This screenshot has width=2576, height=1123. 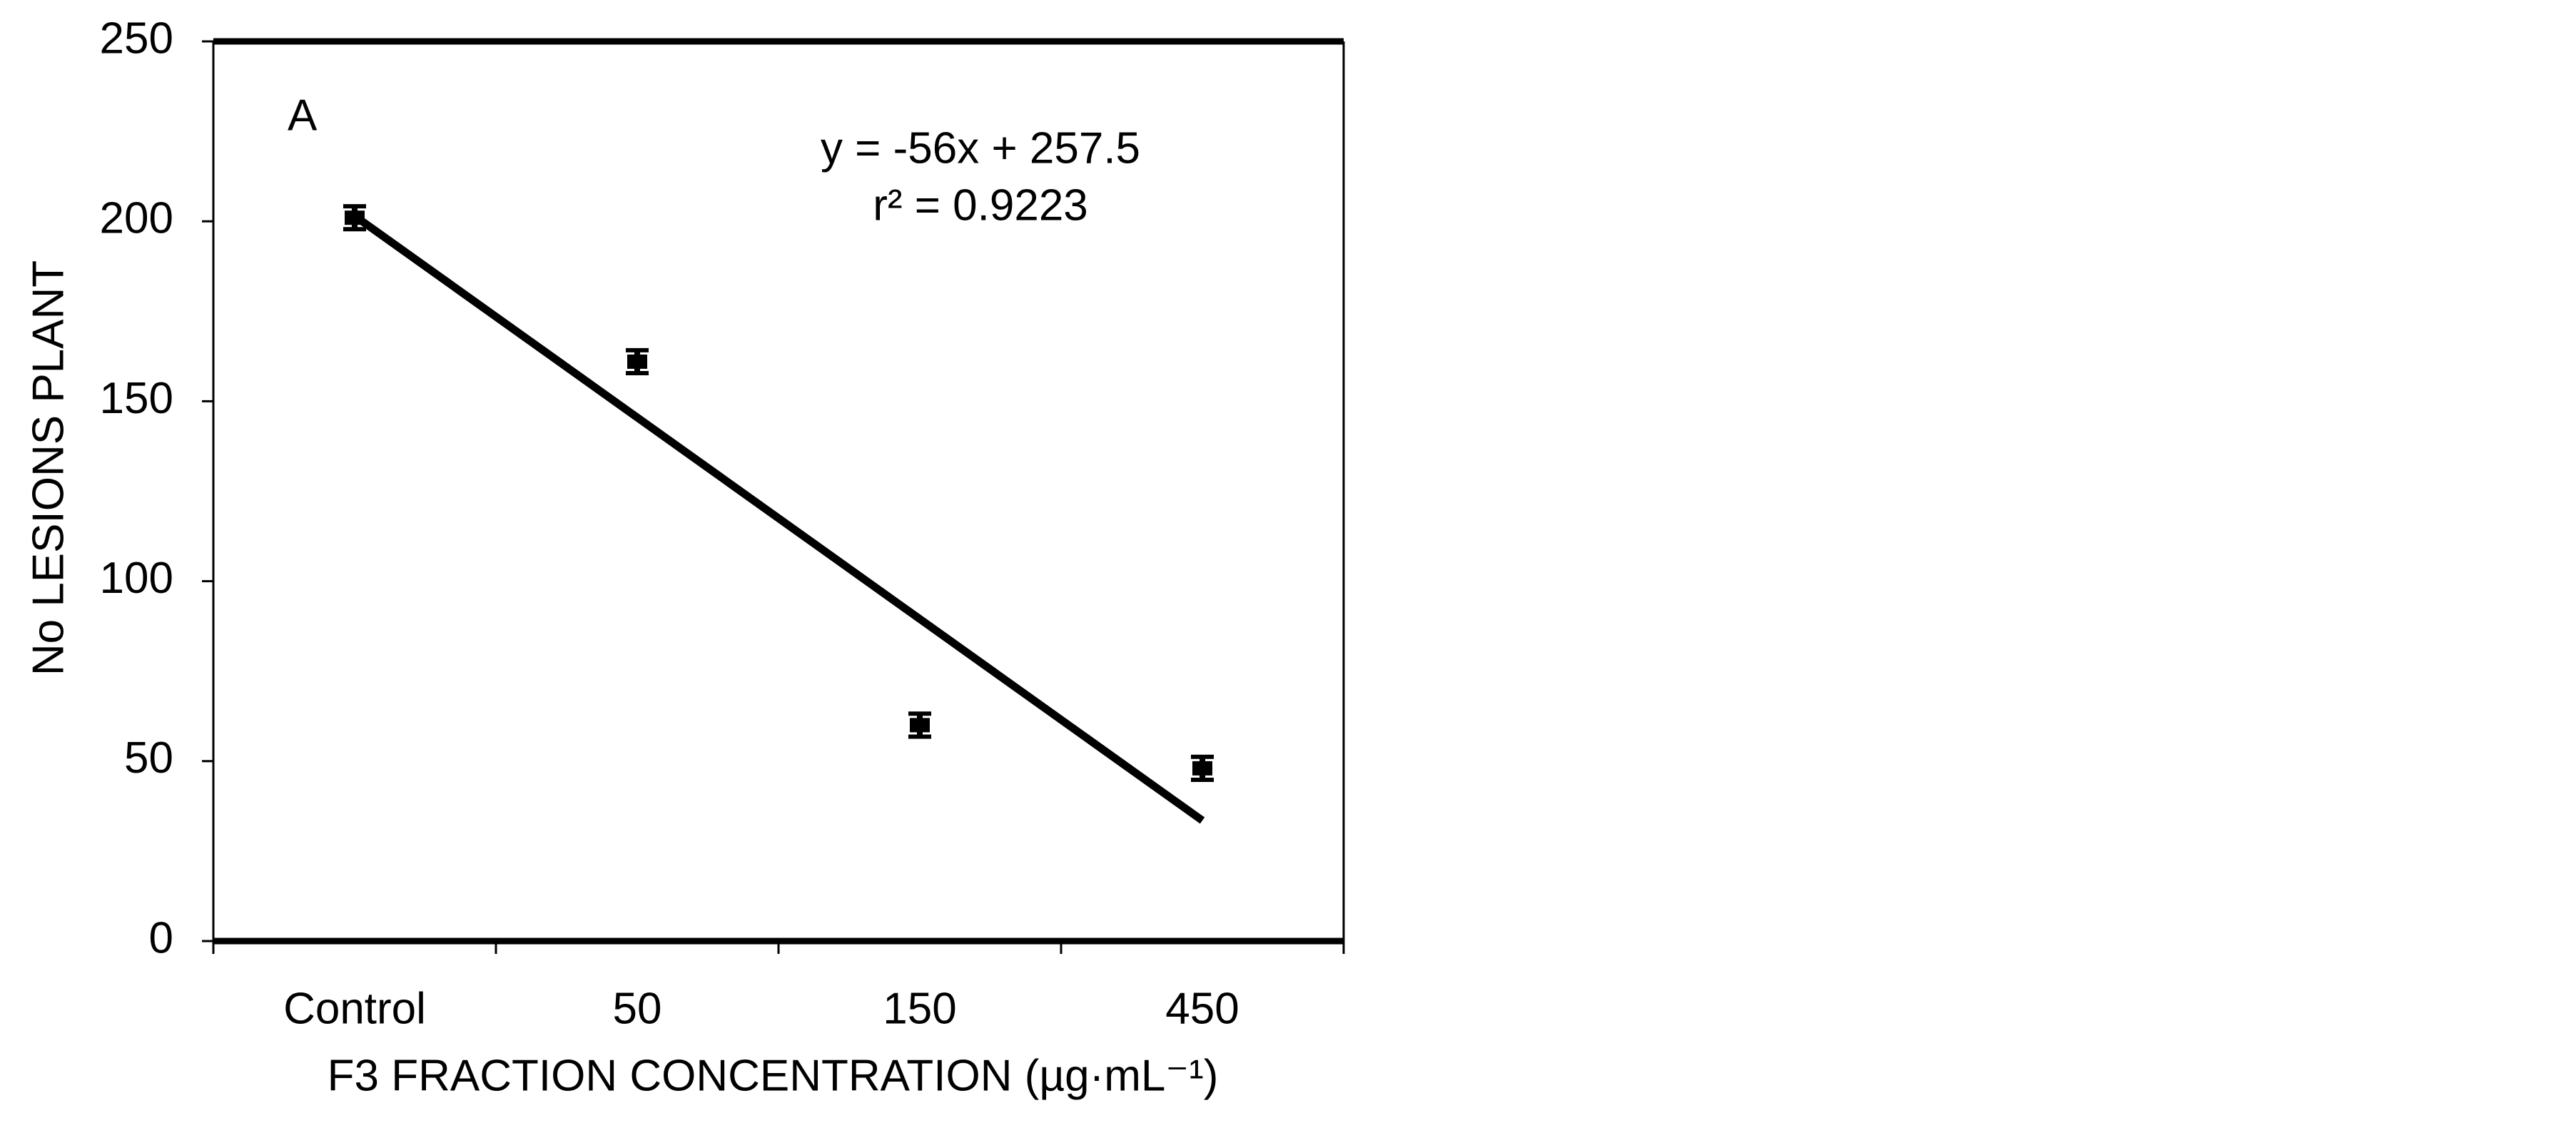 I want to click on x-tick-label: 450, so click(x=1202, y=1008).